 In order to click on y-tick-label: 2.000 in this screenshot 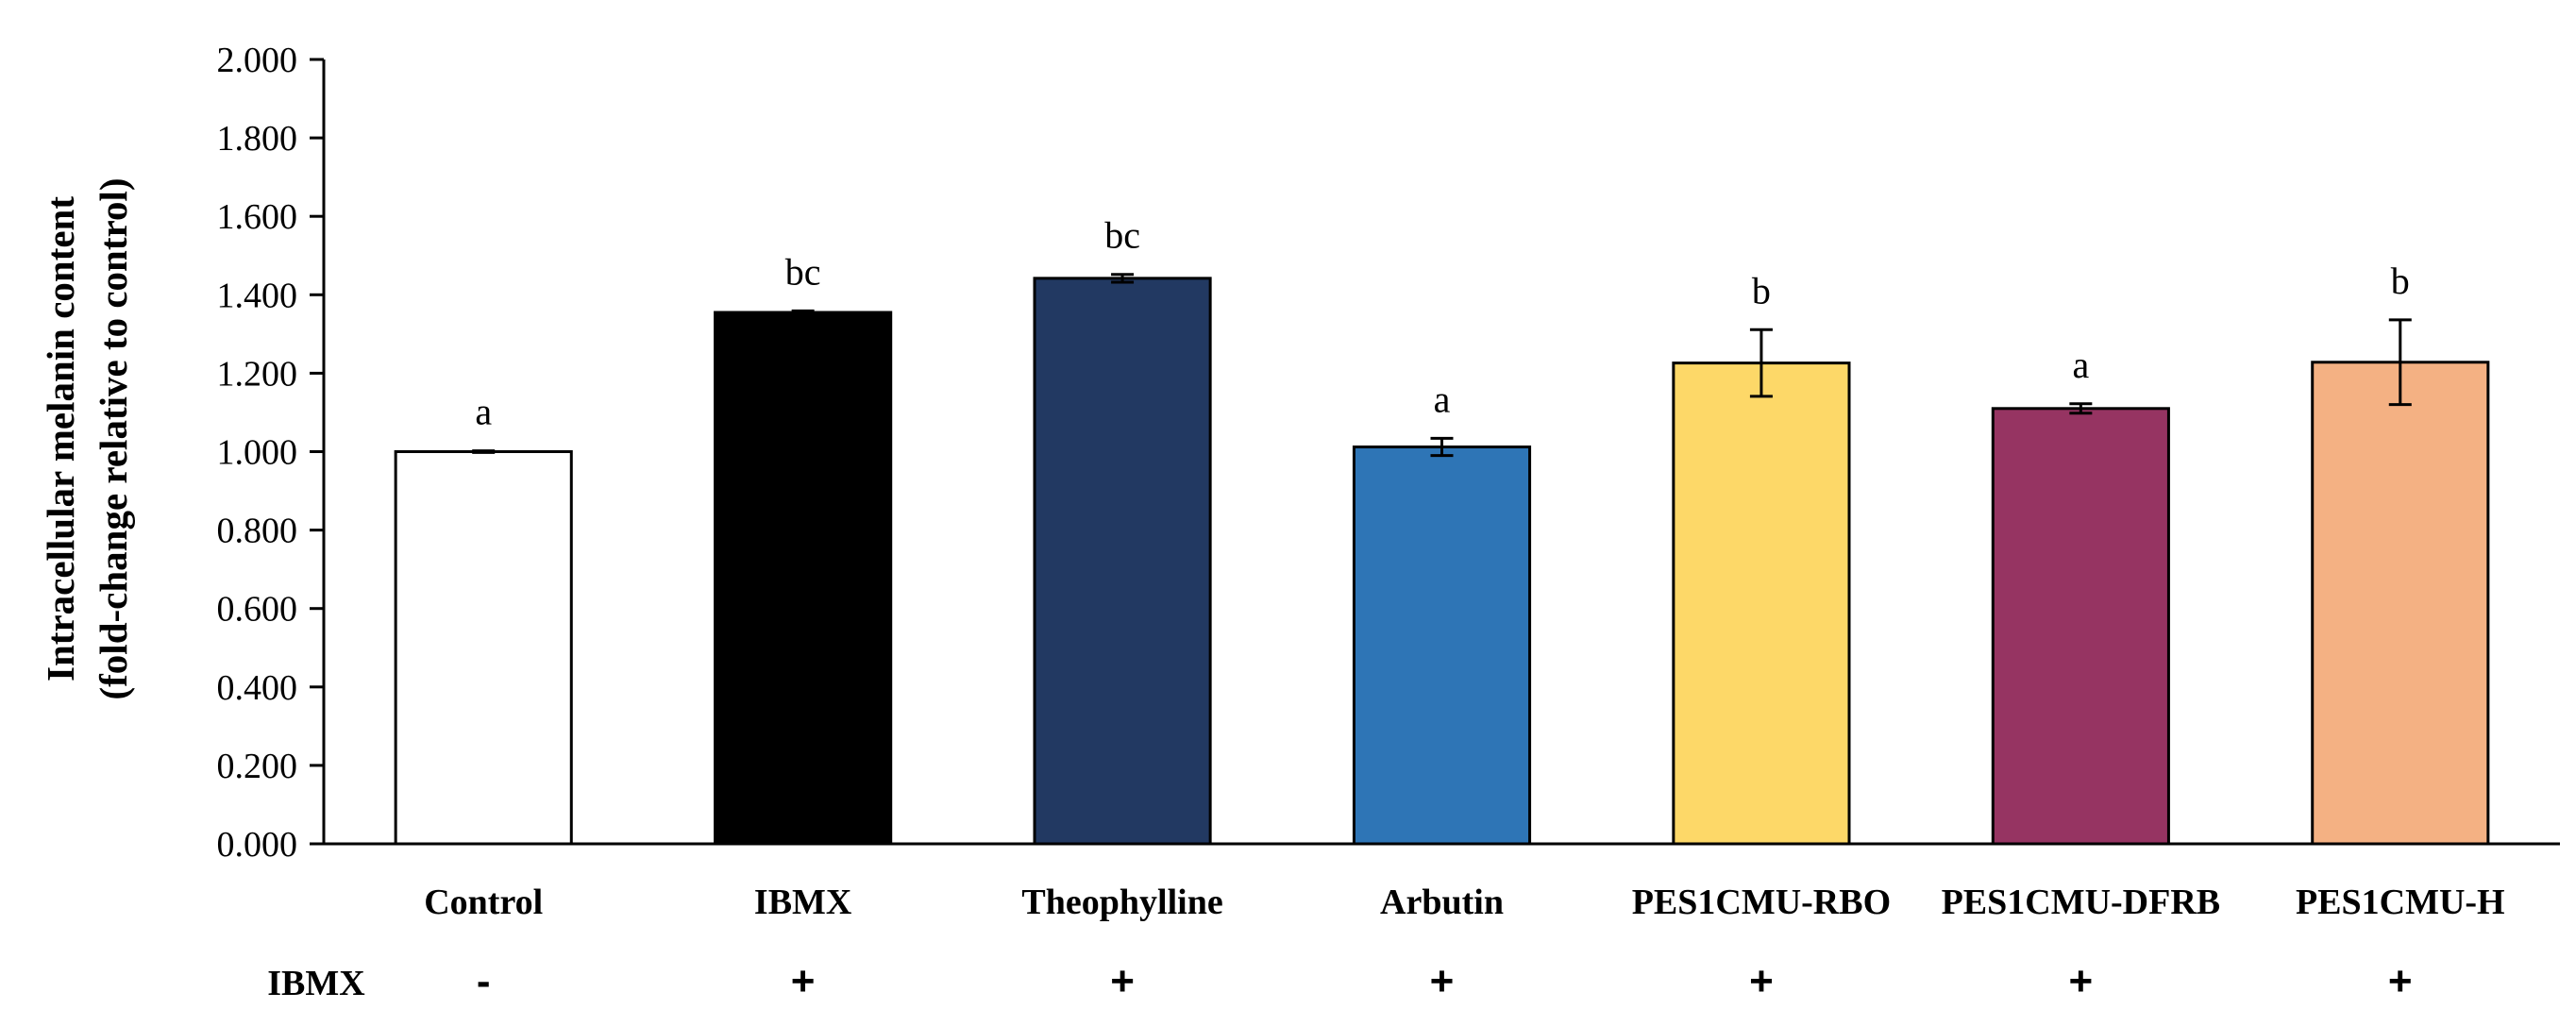, I will do `click(257, 60)`.